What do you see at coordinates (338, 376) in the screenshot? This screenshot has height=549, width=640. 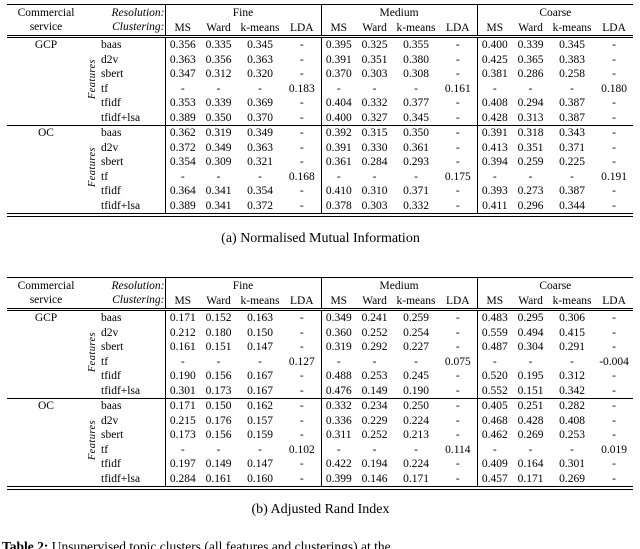 I see `value-cell: 0.488` at bounding box center [338, 376].